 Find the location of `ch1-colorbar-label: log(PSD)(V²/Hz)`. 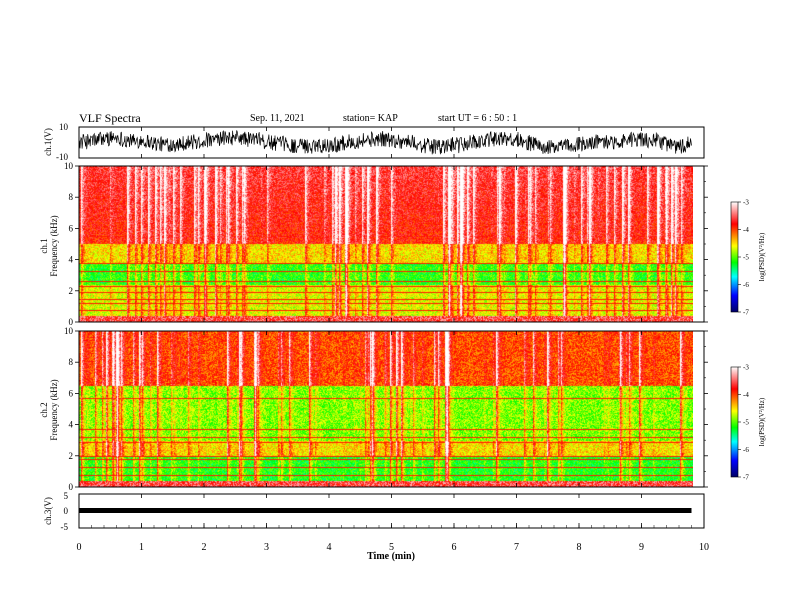

ch1-colorbar-label: log(PSD)(V²/Hz) is located at coordinates (762, 256).